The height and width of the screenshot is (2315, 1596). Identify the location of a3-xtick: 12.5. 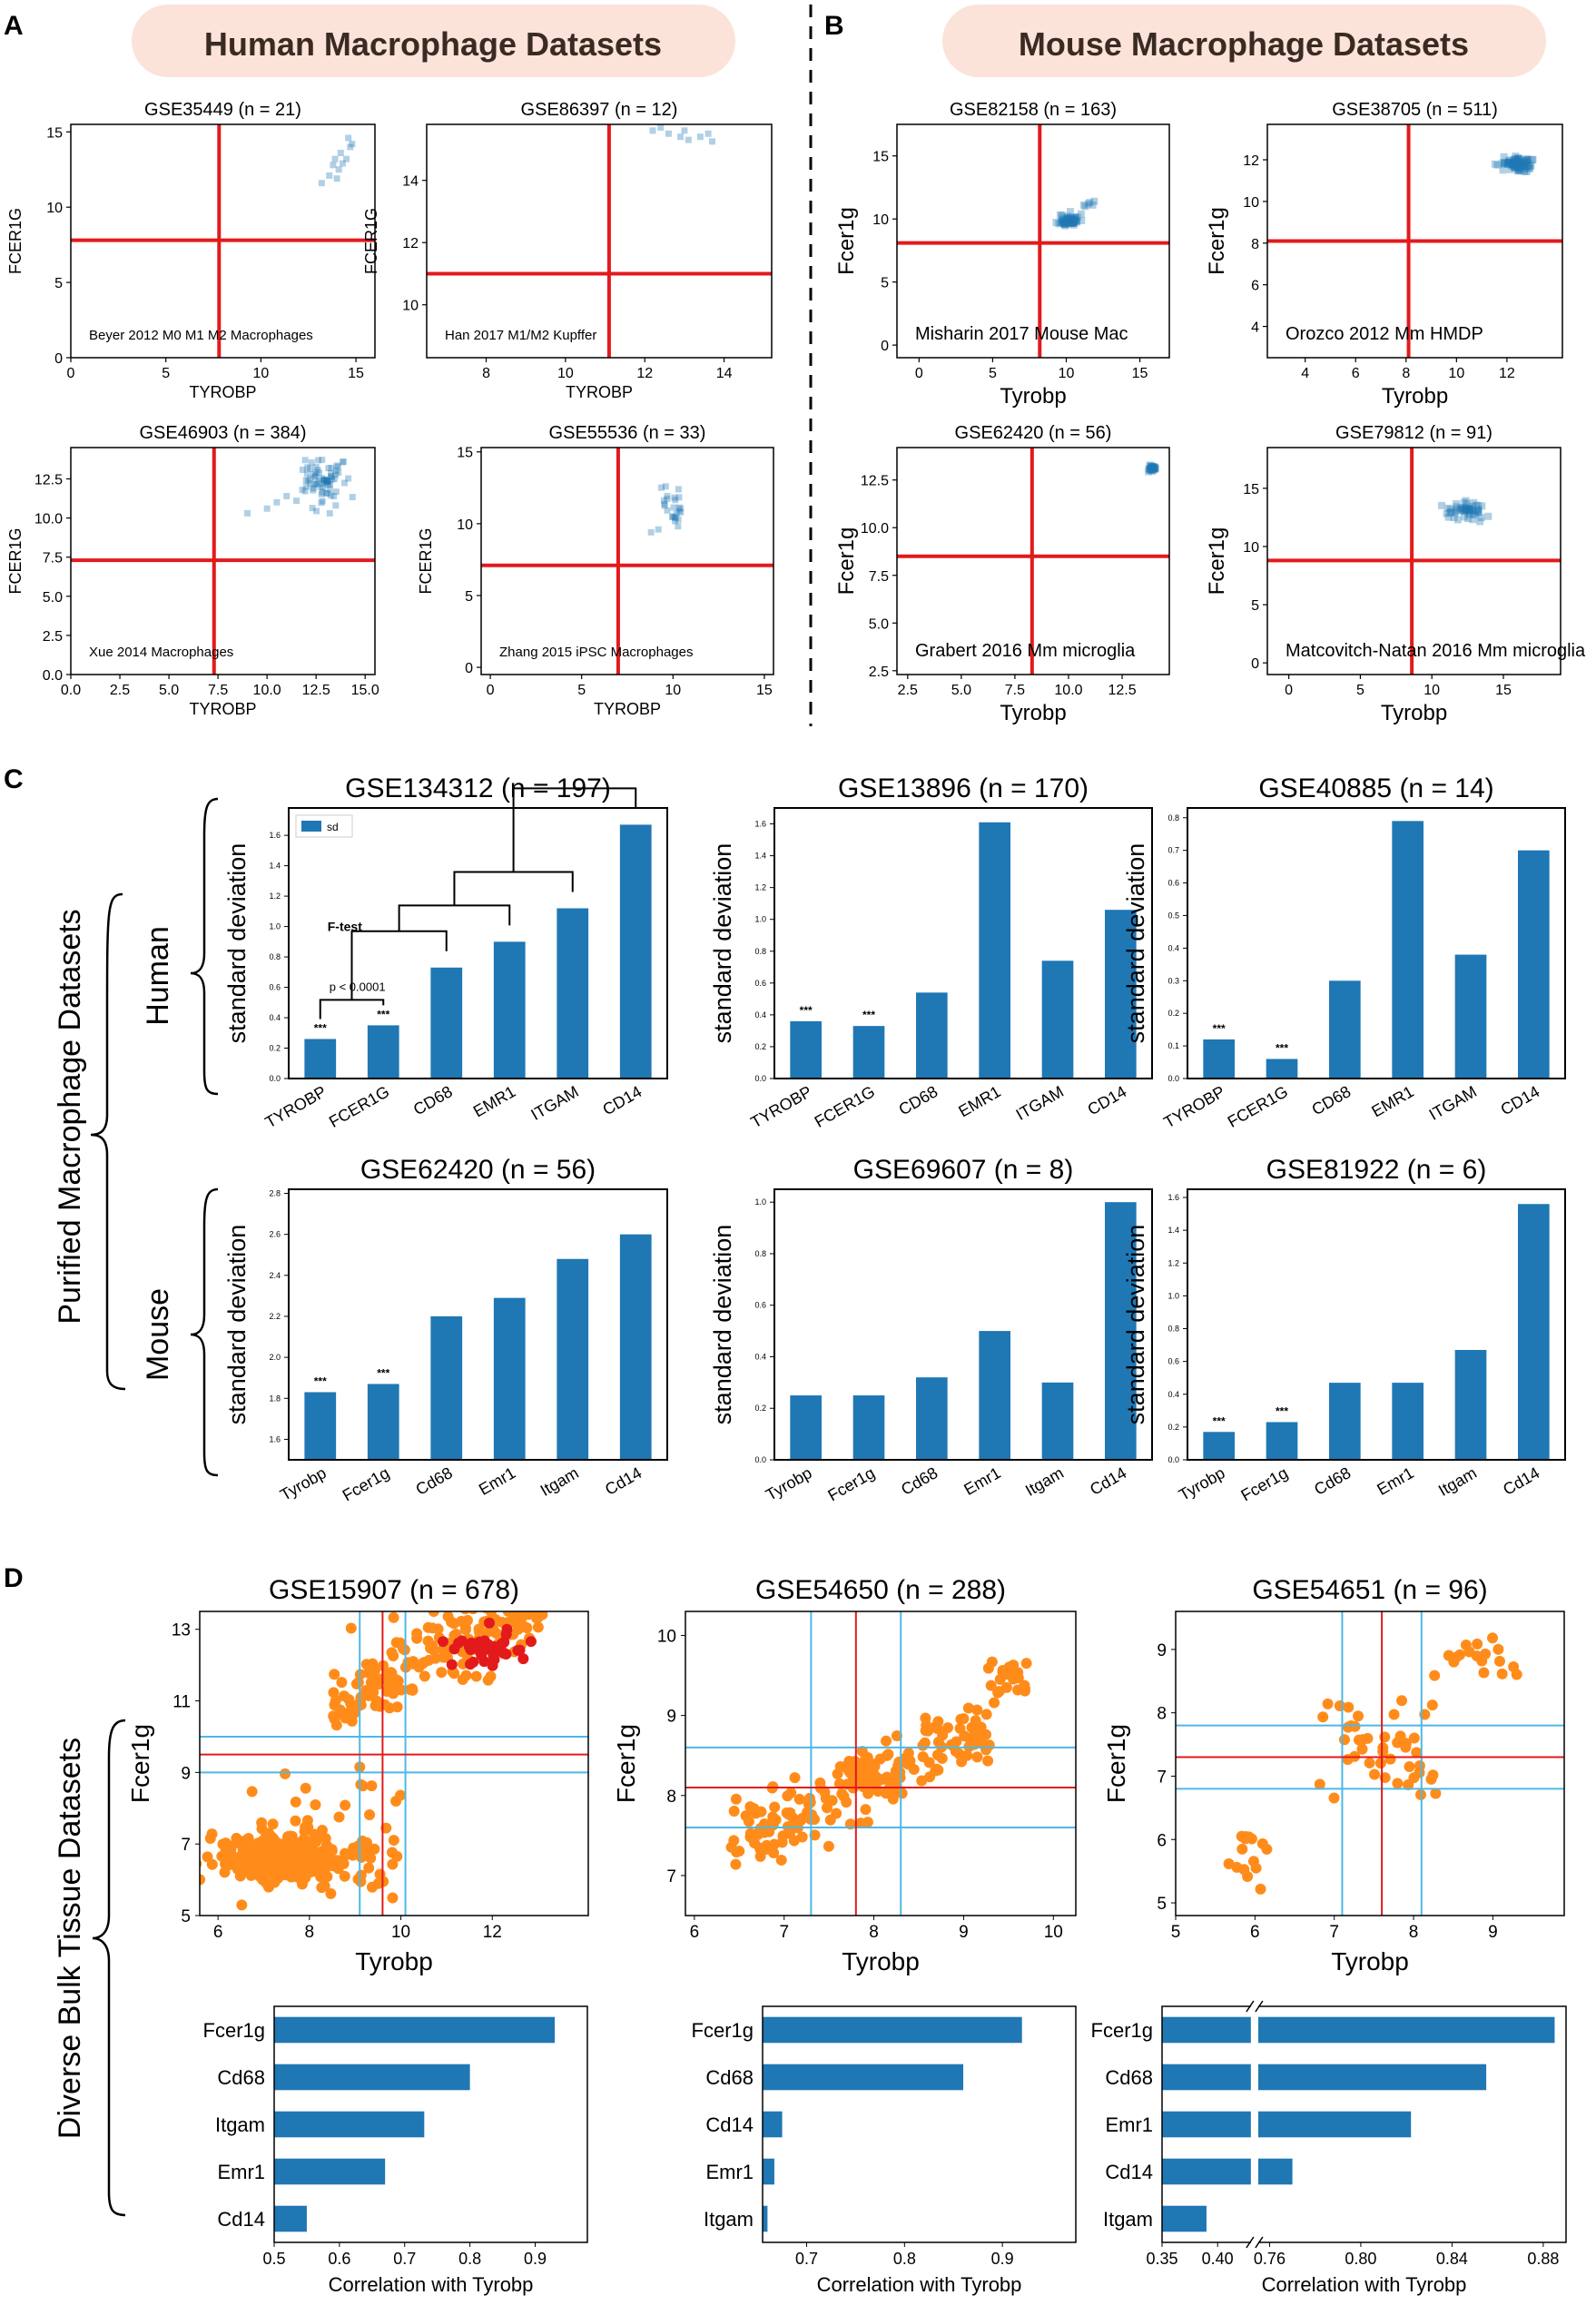
(316, 690).